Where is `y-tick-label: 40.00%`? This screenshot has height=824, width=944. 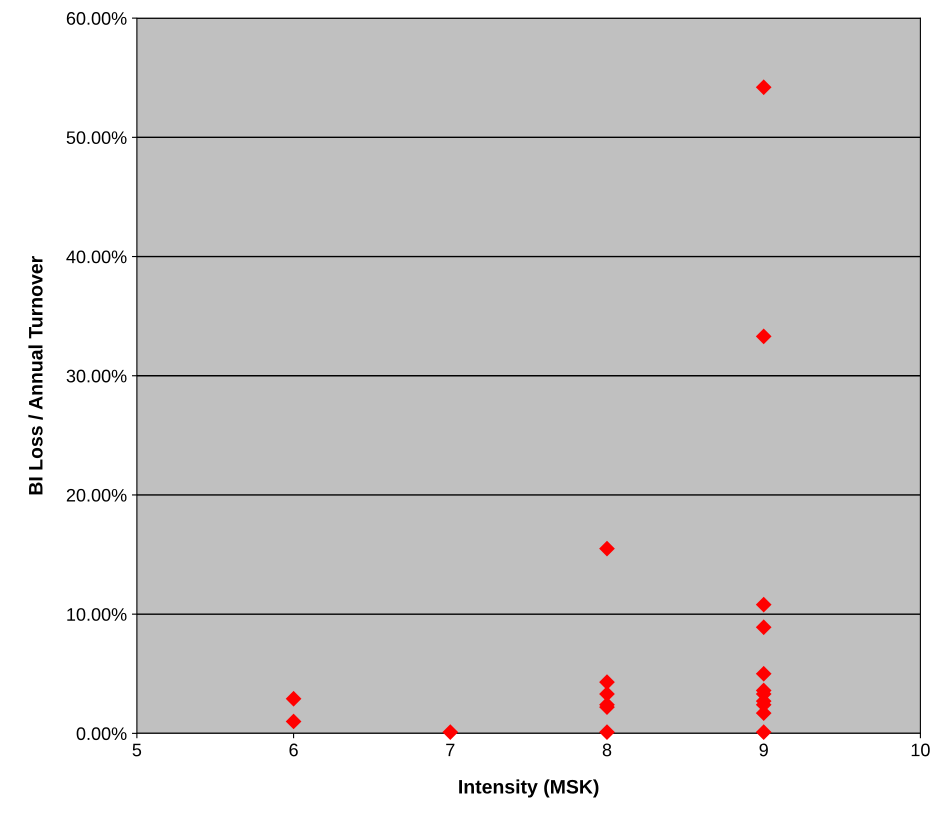 y-tick-label: 40.00% is located at coordinates (96, 257).